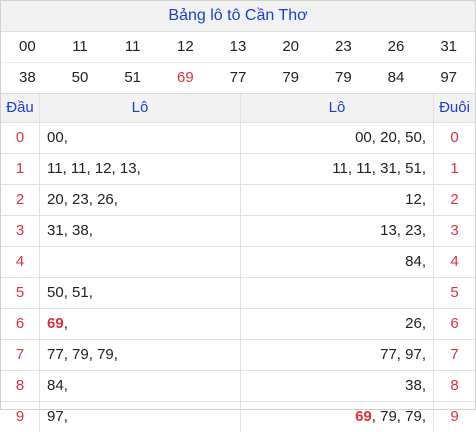 The width and height of the screenshot is (476, 432). Describe the element at coordinates (337, 169) in the screenshot. I see `lo-right-cell: 11, 11, 31, 51,` at that location.